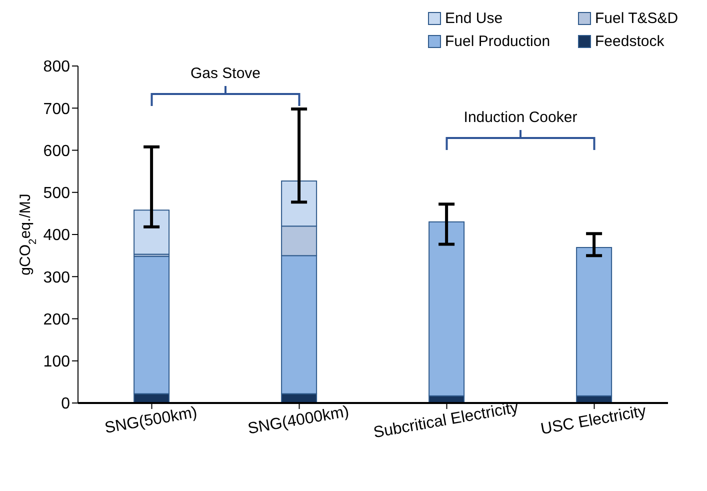 Image resolution: width=707 pixels, height=491 pixels. Describe the element at coordinates (65, 404) in the screenshot. I see `y-tick-label: 0` at that location.